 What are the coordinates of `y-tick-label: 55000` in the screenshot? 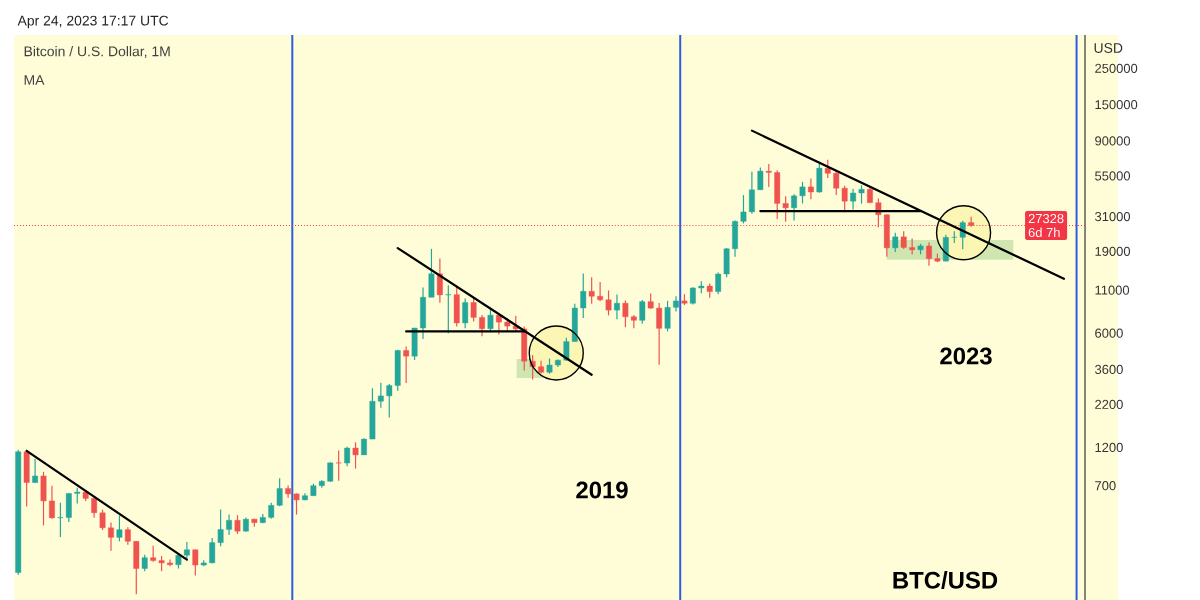 It's located at (1113, 176).